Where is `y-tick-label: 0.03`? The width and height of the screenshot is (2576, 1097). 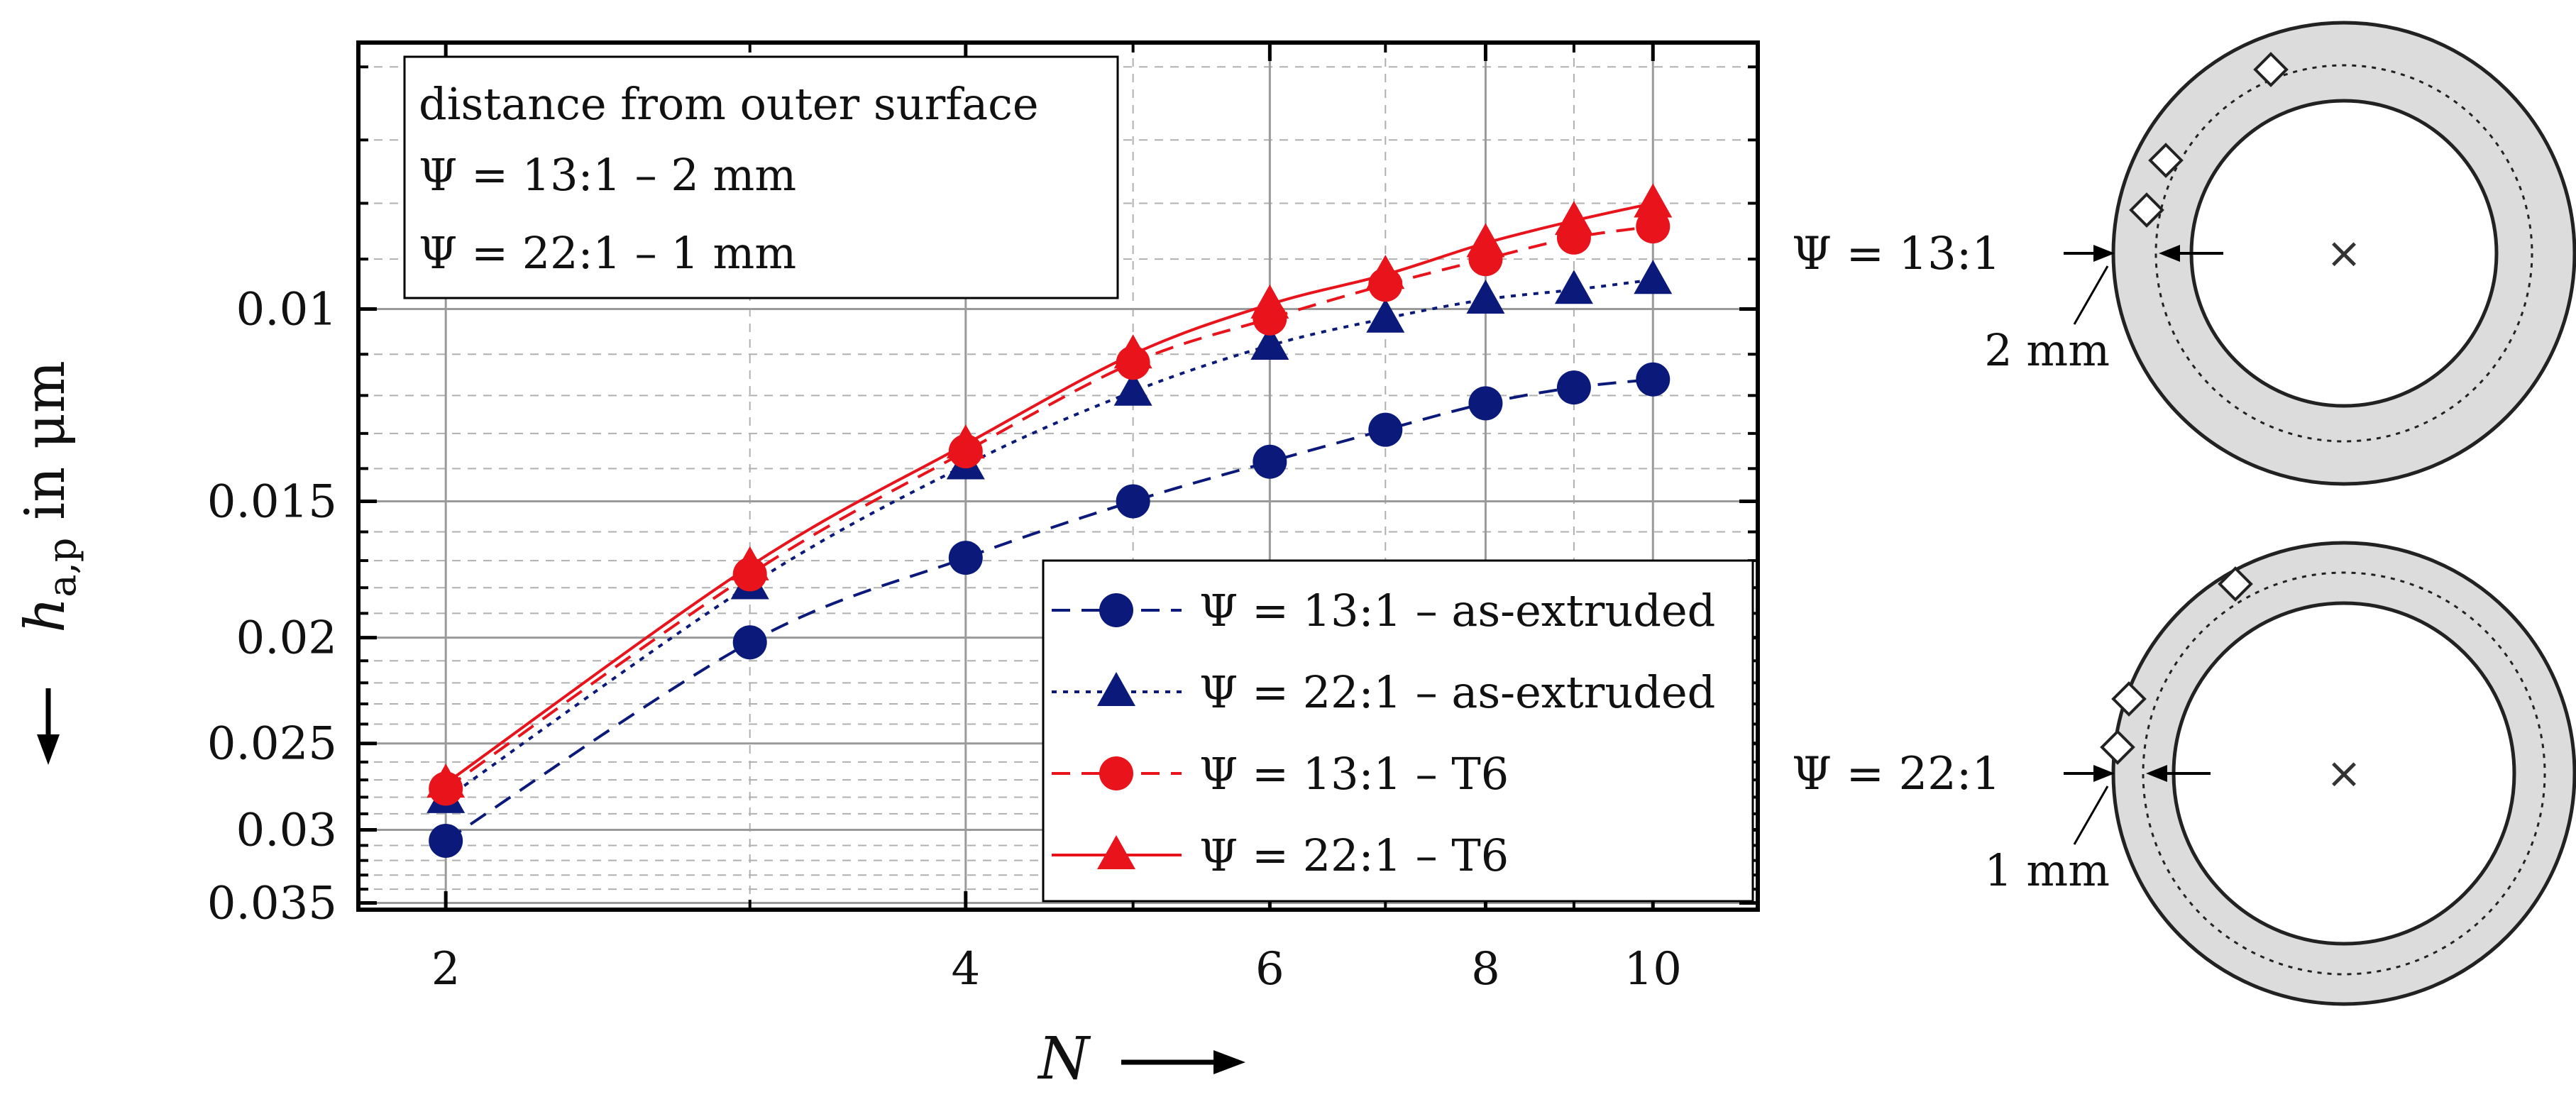 y-tick-label: 0.03 is located at coordinates (287, 831).